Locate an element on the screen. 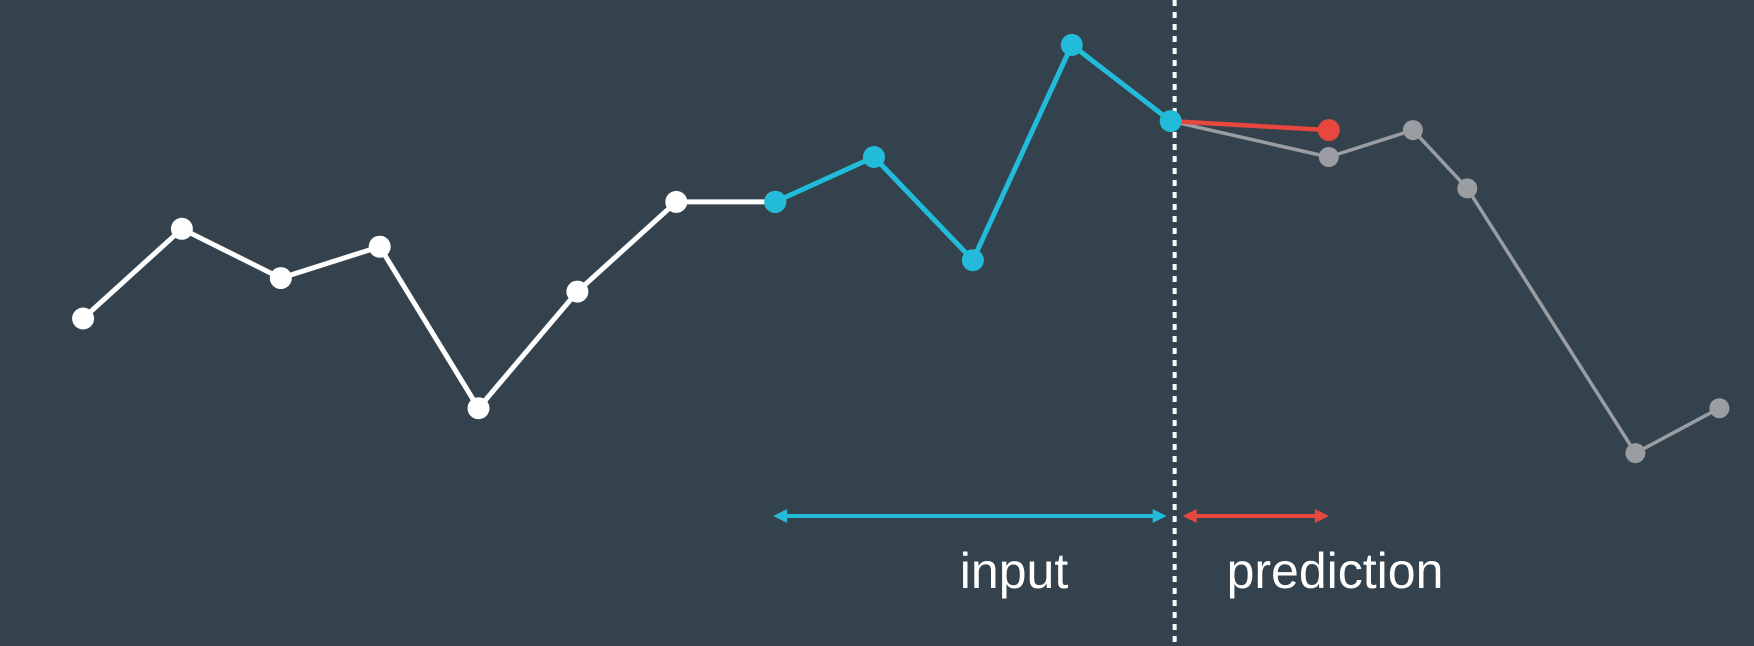  prediction-arrow-head-right is located at coordinates (1321, 516).